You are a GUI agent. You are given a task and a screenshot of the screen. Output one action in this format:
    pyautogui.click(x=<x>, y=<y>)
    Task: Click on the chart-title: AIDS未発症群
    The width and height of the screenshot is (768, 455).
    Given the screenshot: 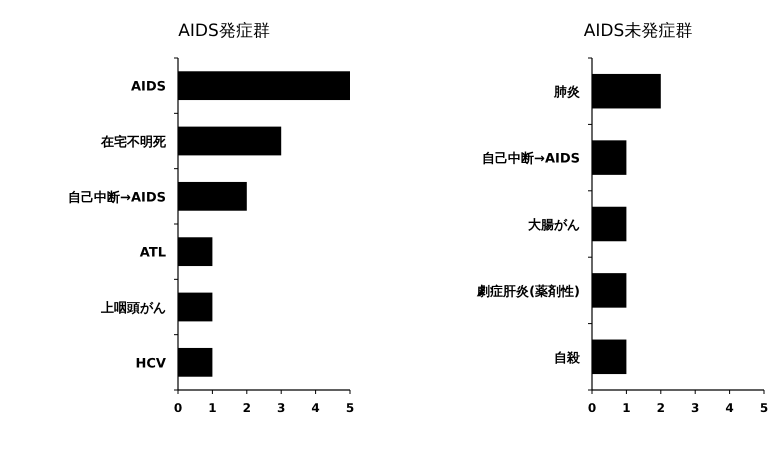 What is the action you would take?
    pyautogui.click(x=638, y=31)
    